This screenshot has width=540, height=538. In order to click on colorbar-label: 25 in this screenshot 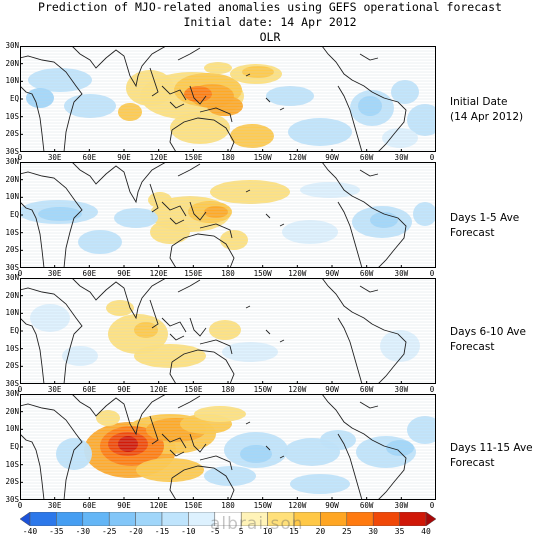, I will do `click(346, 531)`.